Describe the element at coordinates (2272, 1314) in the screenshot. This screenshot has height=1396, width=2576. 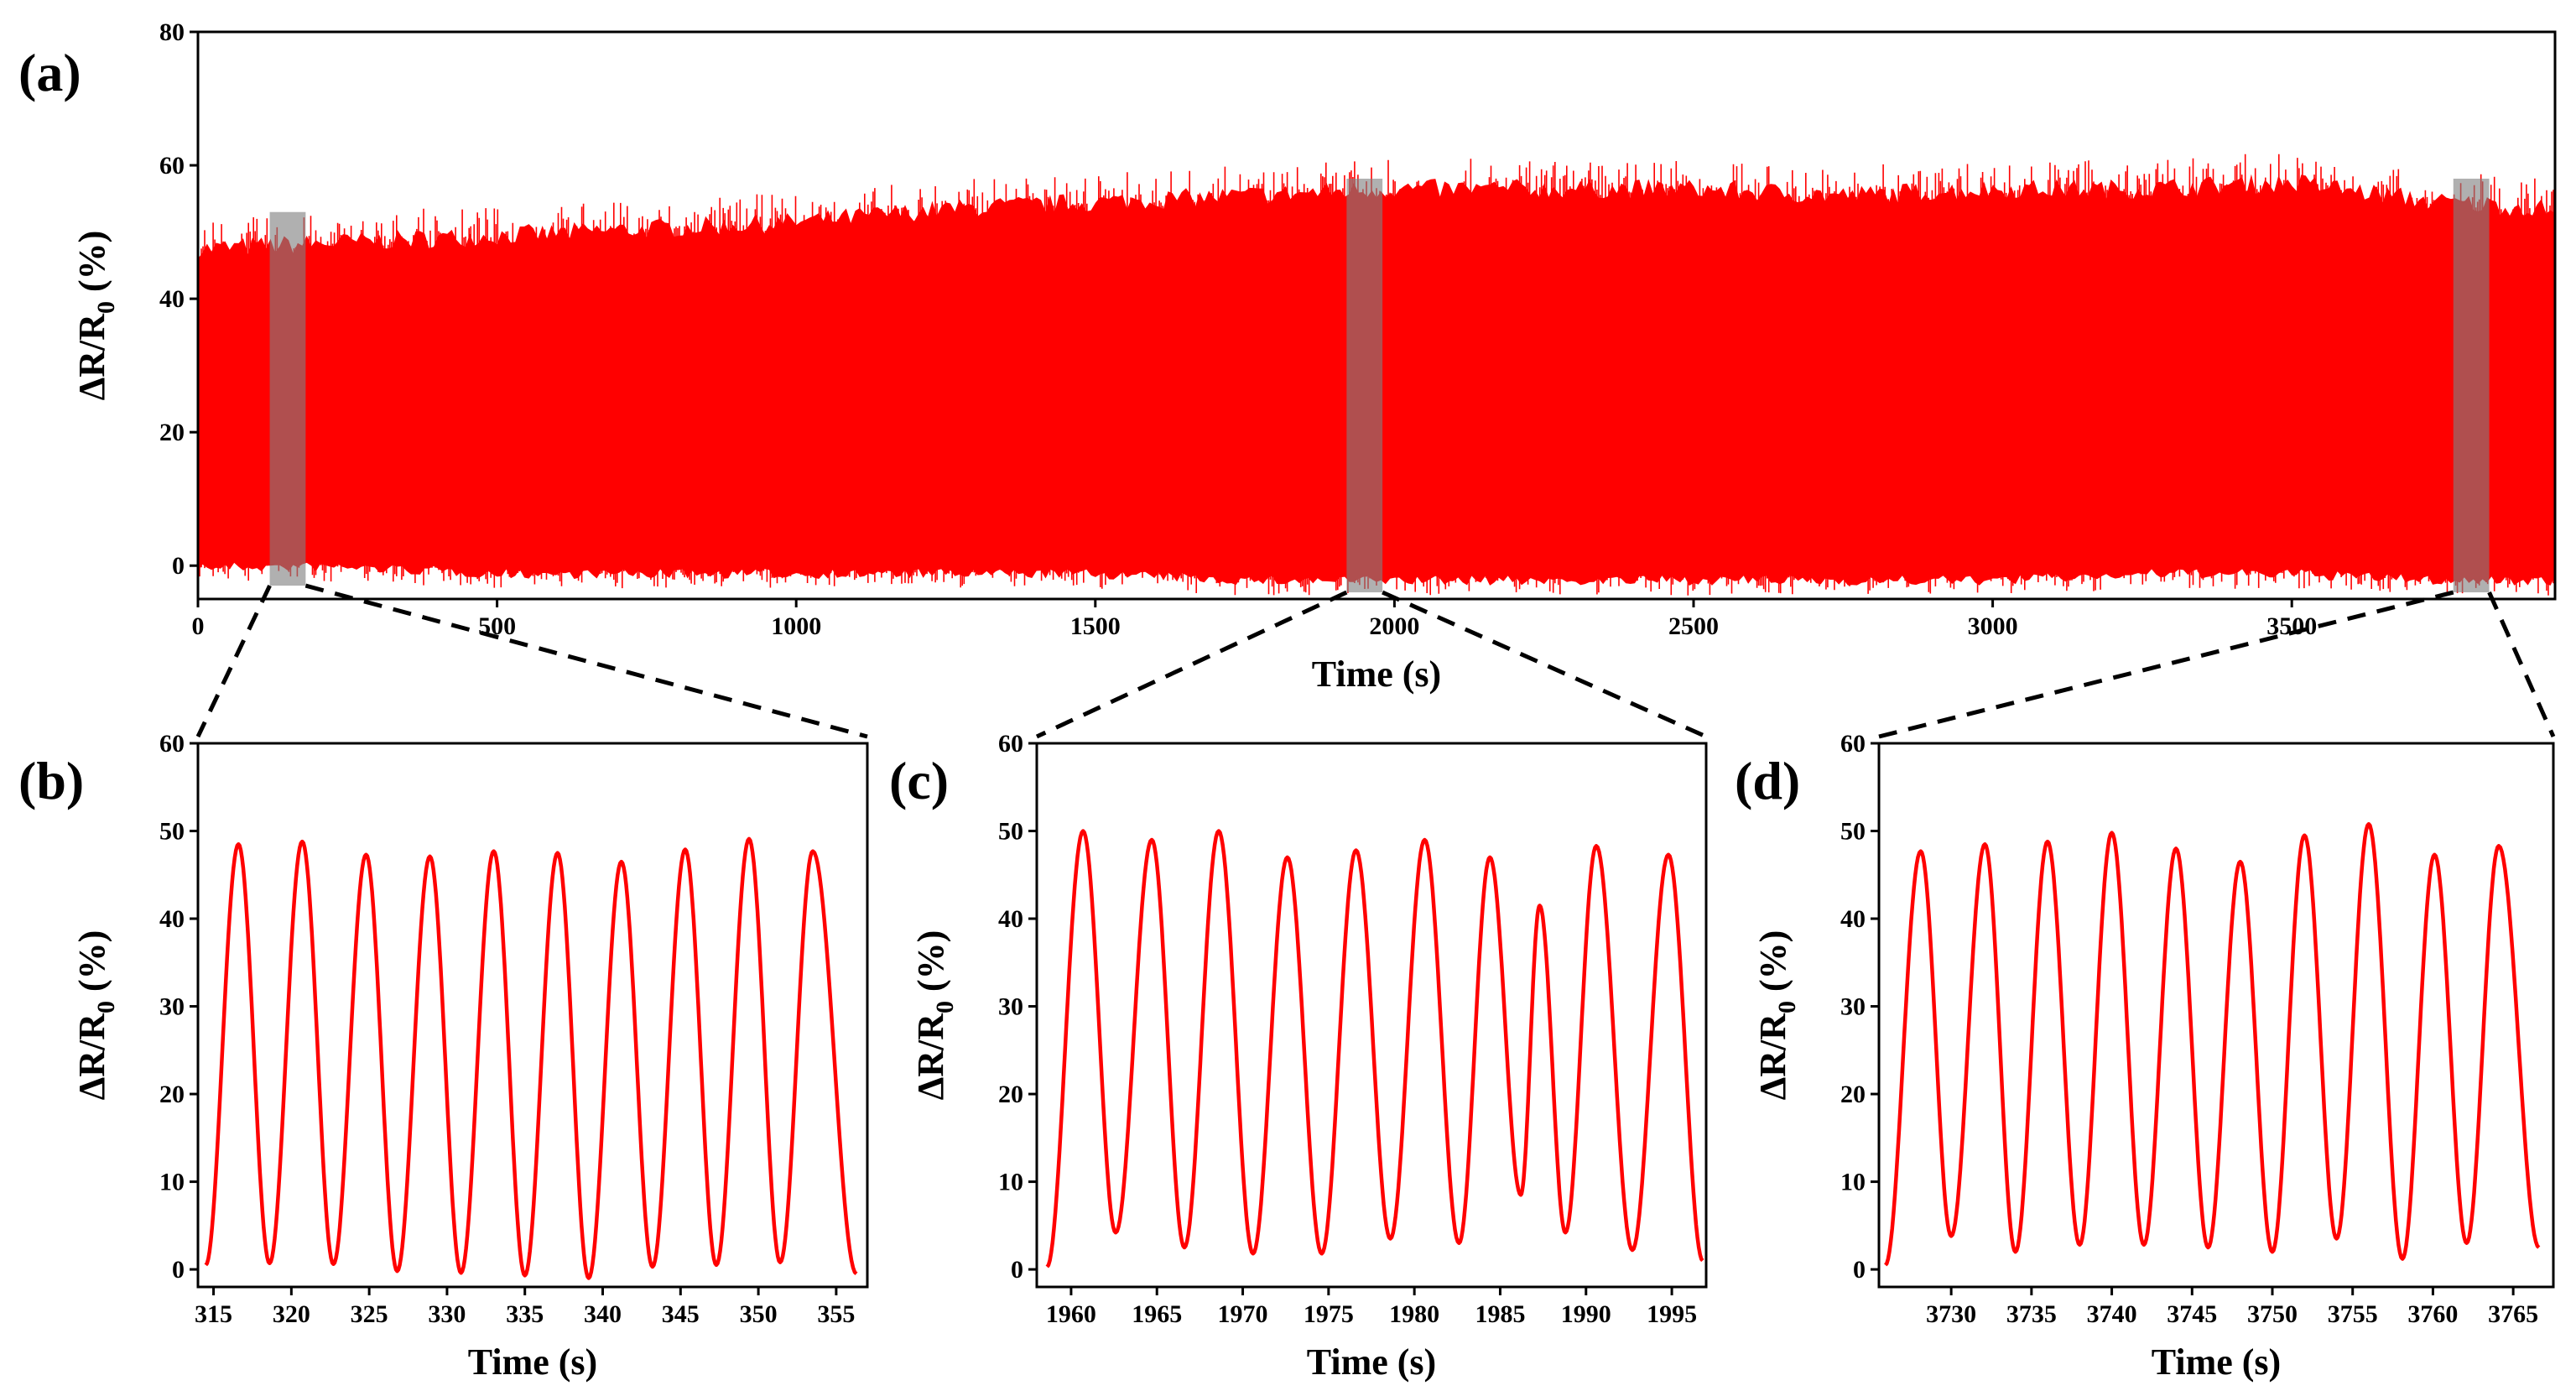
I see `x-tick-label-d-4: 3750` at that location.